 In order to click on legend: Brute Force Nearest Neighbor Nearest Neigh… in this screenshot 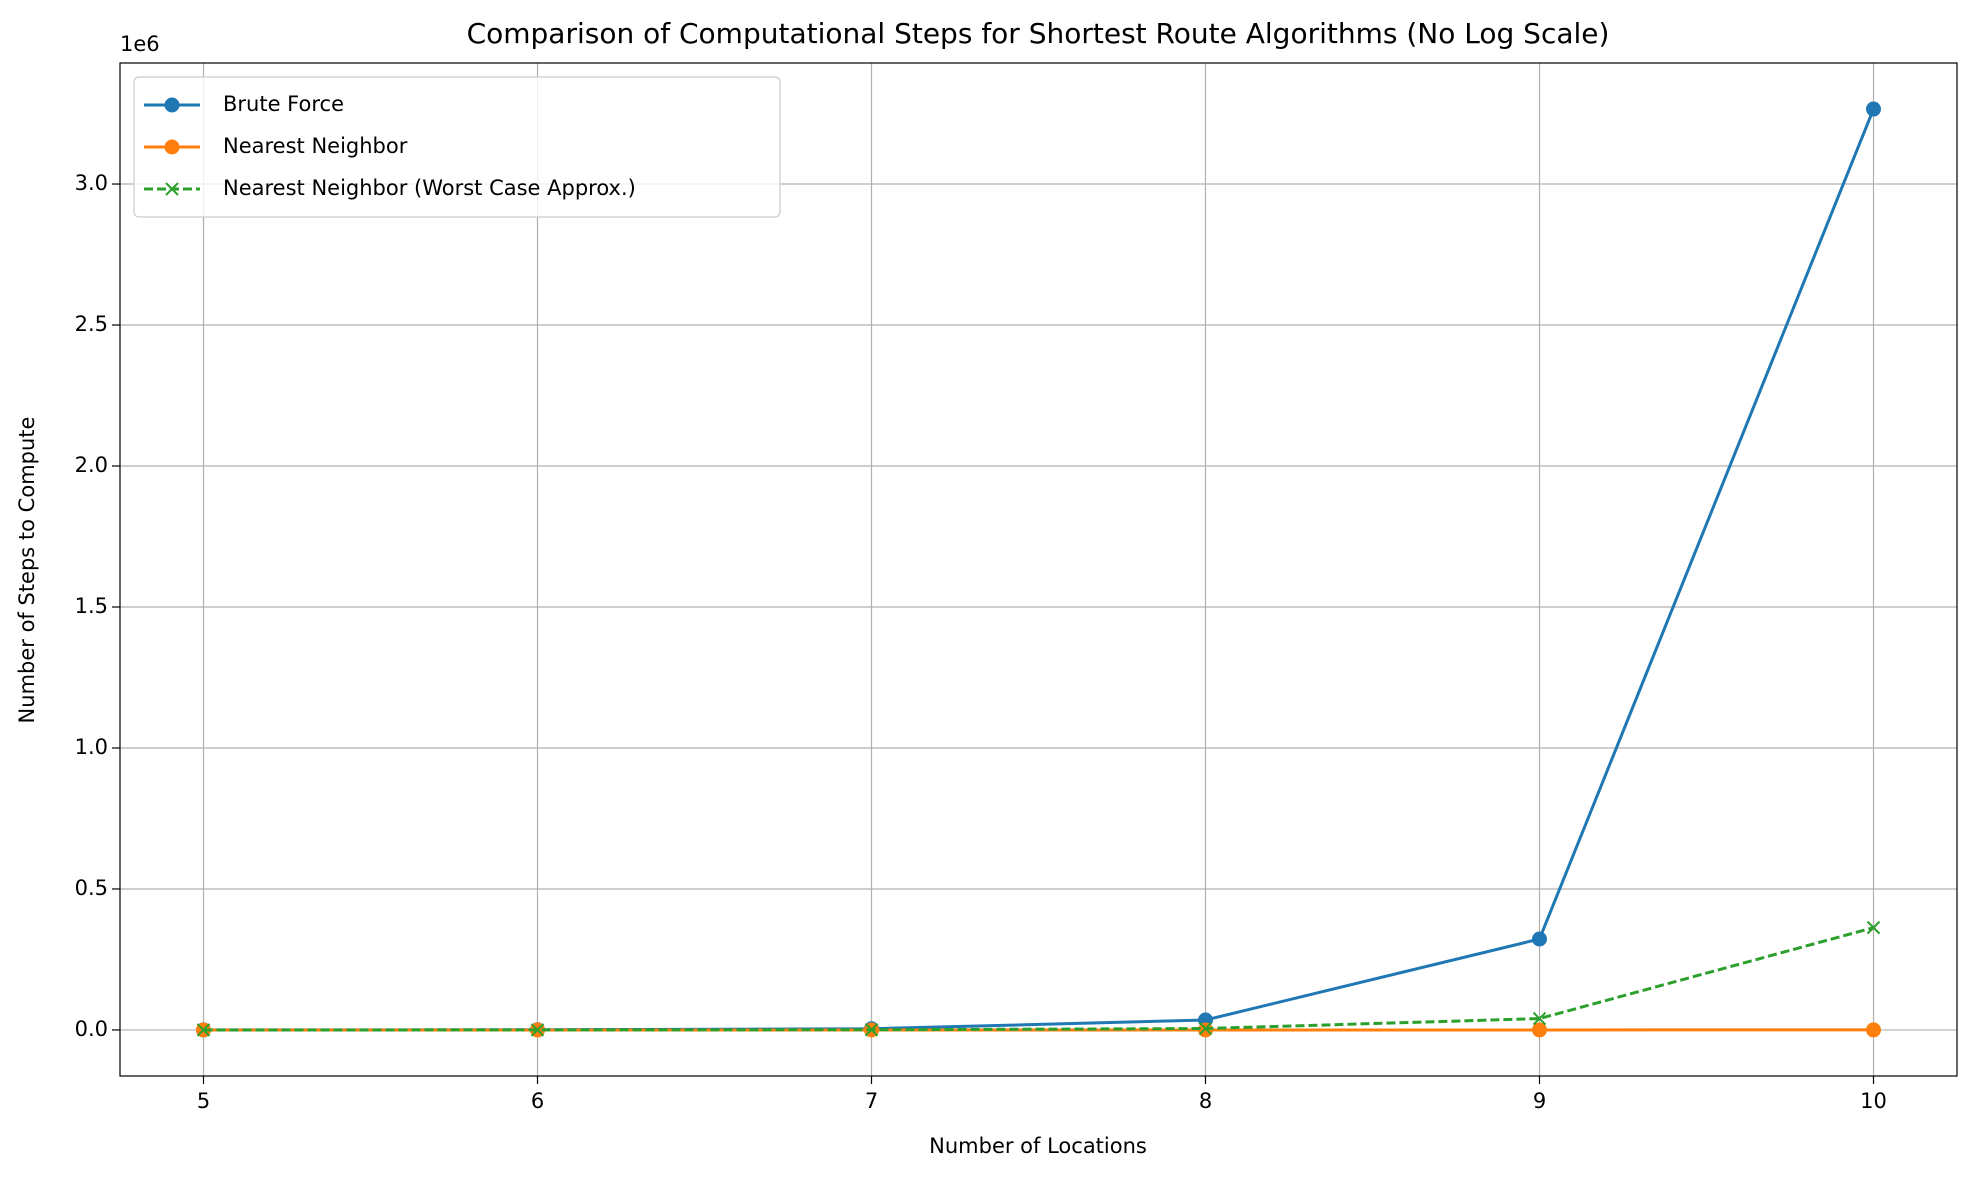, I will do `click(457, 147)`.